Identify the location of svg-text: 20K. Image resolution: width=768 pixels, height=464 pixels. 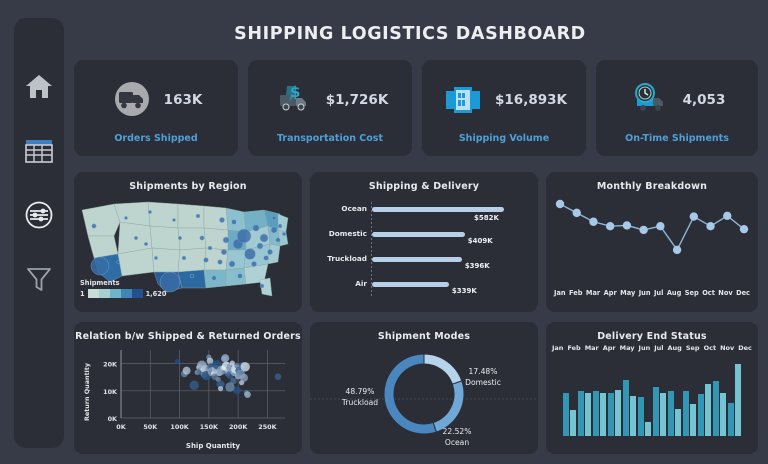
(110, 365).